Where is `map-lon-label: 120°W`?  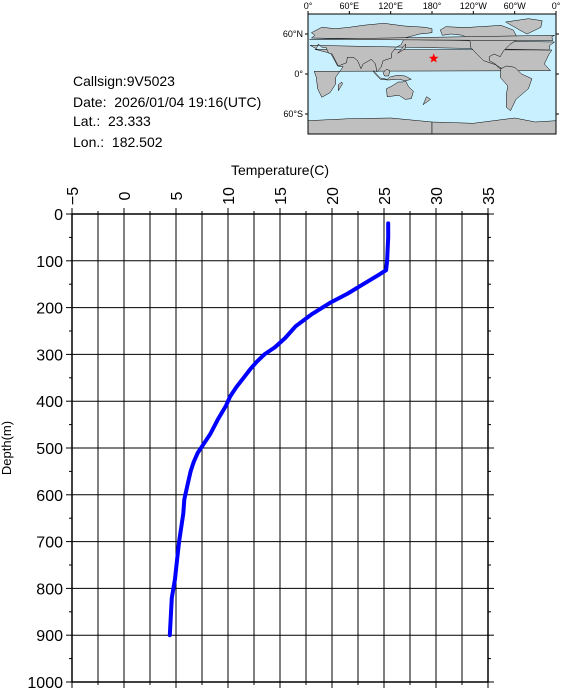 map-lon-label: 120°W is located at coordinates (474, 6).